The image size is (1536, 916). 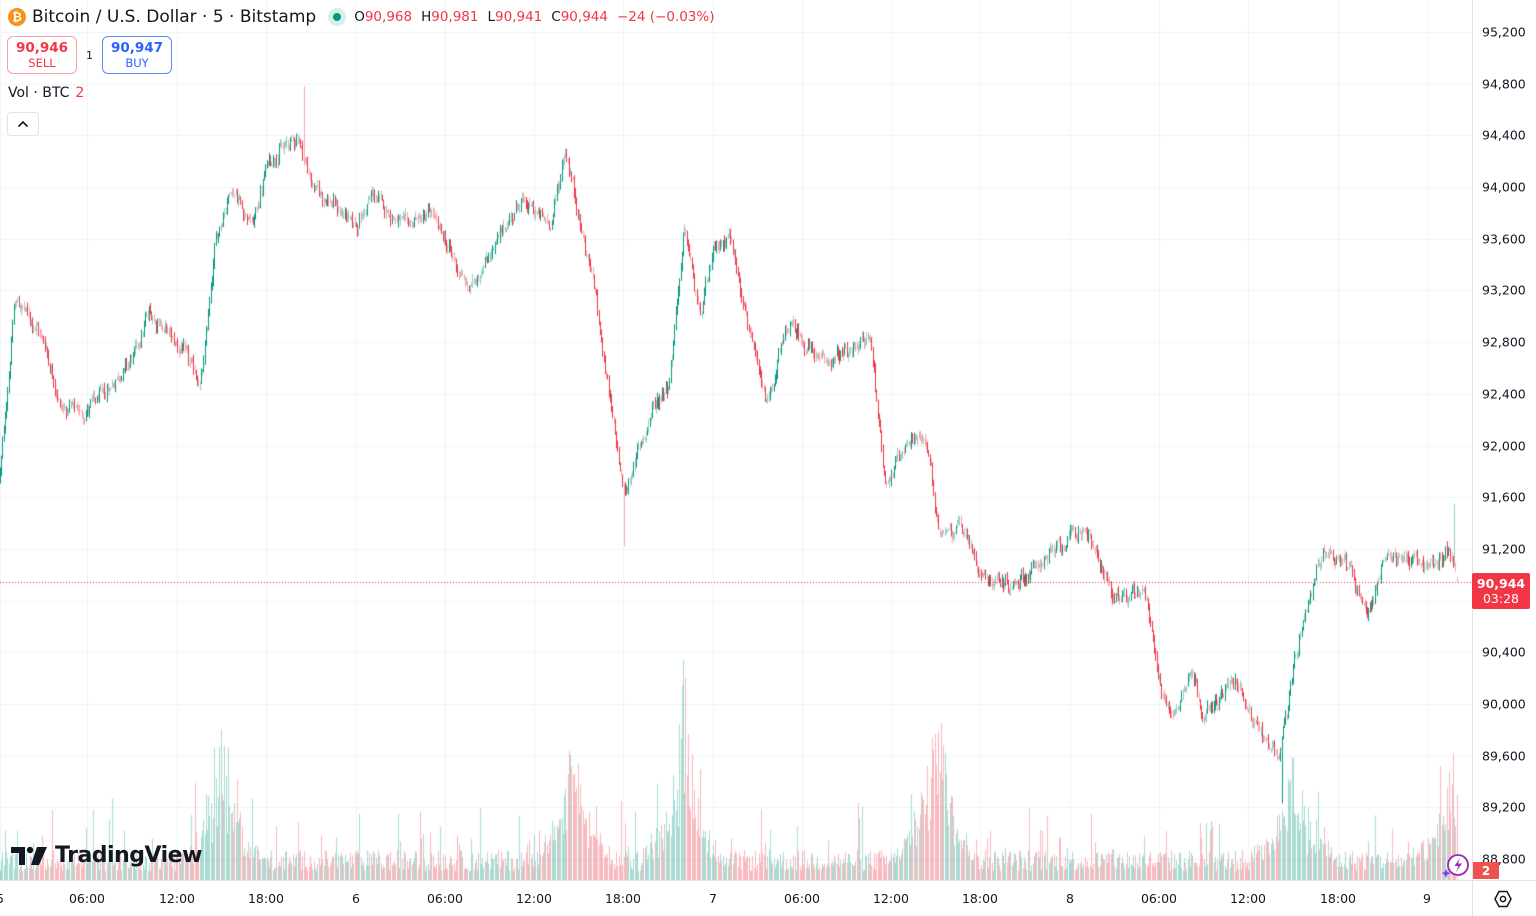 I want to click on alerts-count-badge: 2, so click(x=1486, y=870).